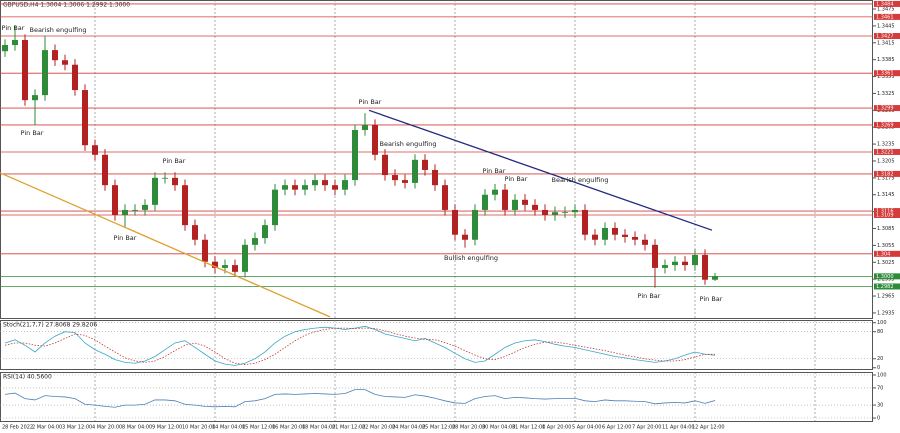 Image resolution: width=900 pixels, height=433 pixels. What do you see at coordinates (258, 428) in the screenshot?
I see `x-tick-label: 15 Mar 12:00` at bounding box center [258, 428].